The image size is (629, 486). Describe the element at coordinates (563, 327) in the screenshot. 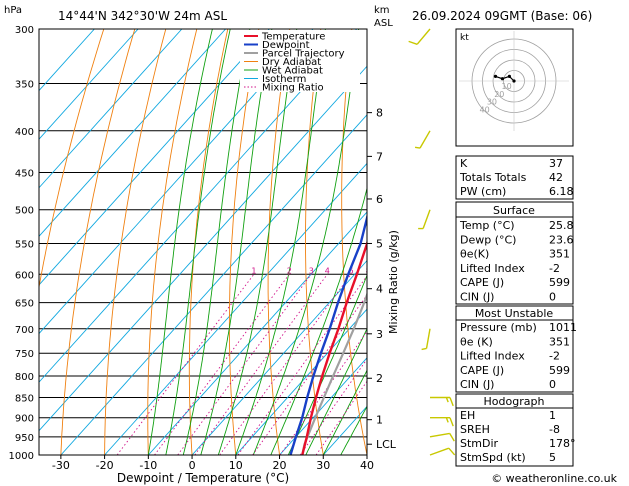

I see `index-value: 1011` at that location.